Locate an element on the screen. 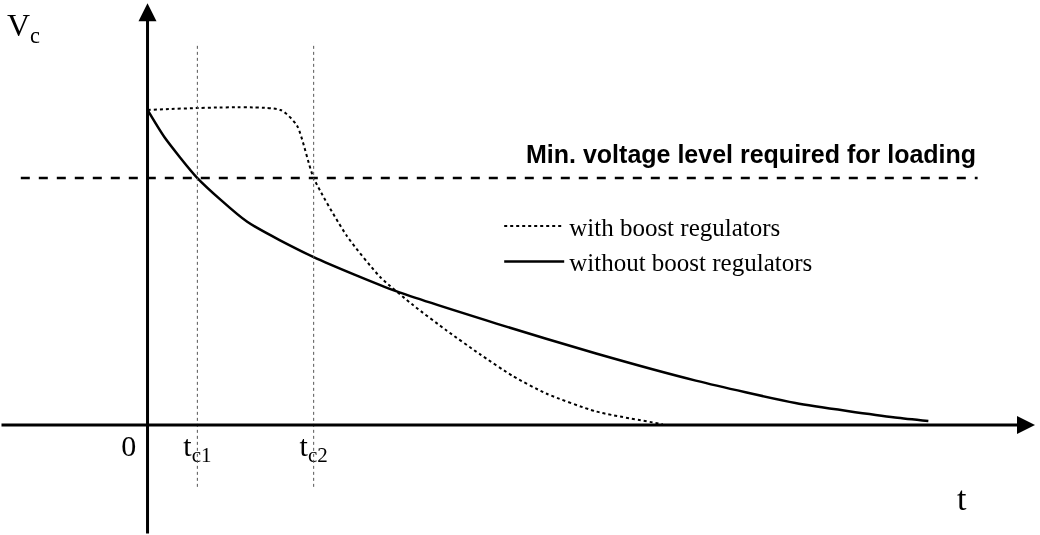 Image resolution: width=1040 pixels, height=535 pixels. legend-label: with boost regulators is located at coordinates (675, 227).